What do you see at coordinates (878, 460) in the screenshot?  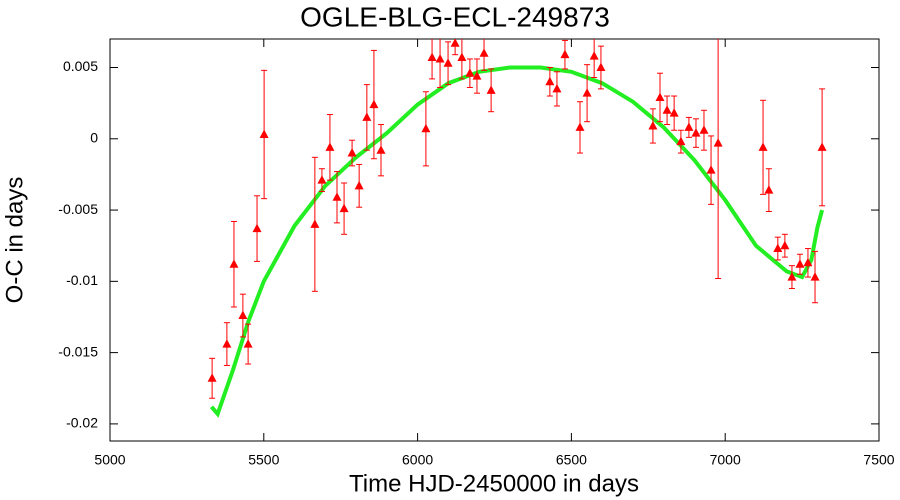 I see `x-tick-label: 7500` at bounding box center [878, 460].